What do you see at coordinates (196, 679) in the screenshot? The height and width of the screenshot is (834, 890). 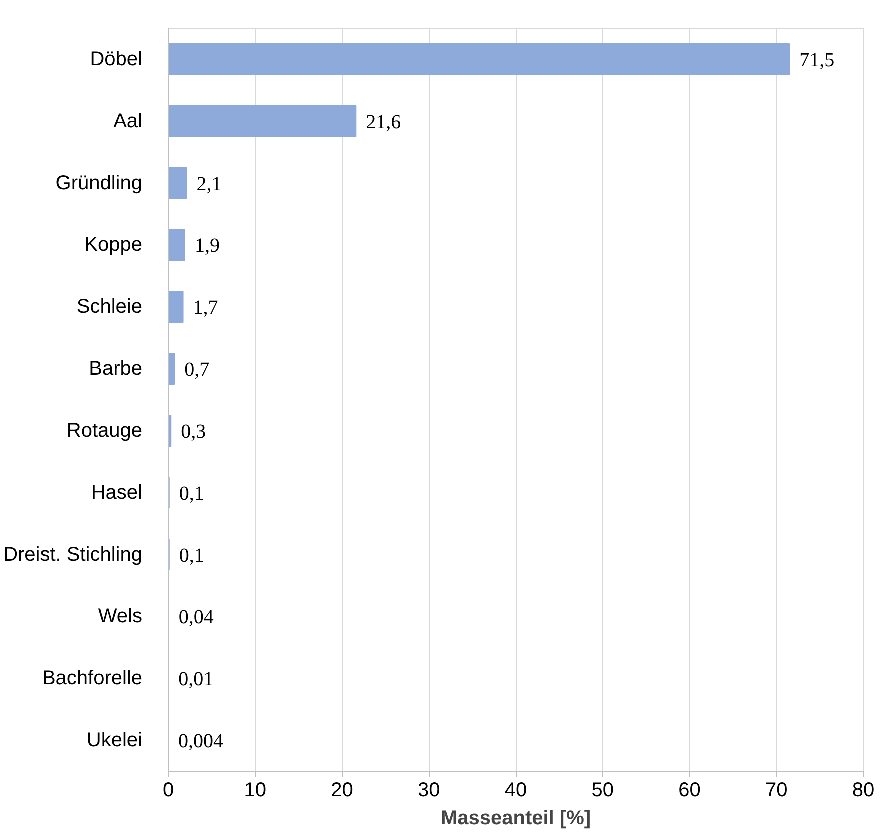 I see `data-label: 0,01` at bounding box center [196, 679].